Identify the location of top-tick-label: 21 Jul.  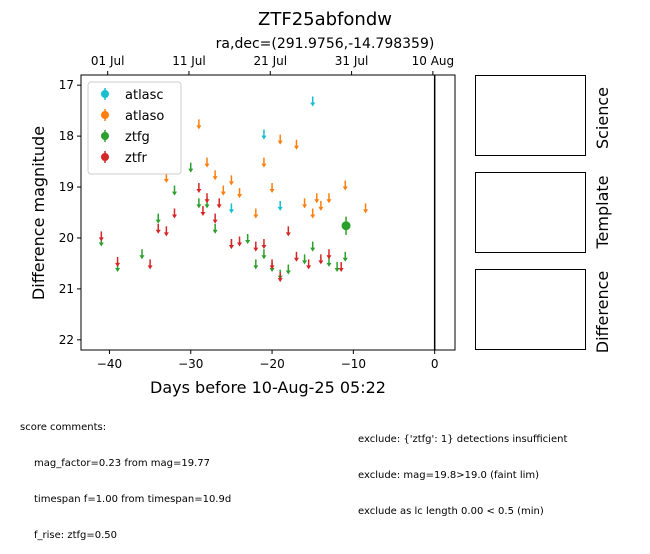
(270, 61).